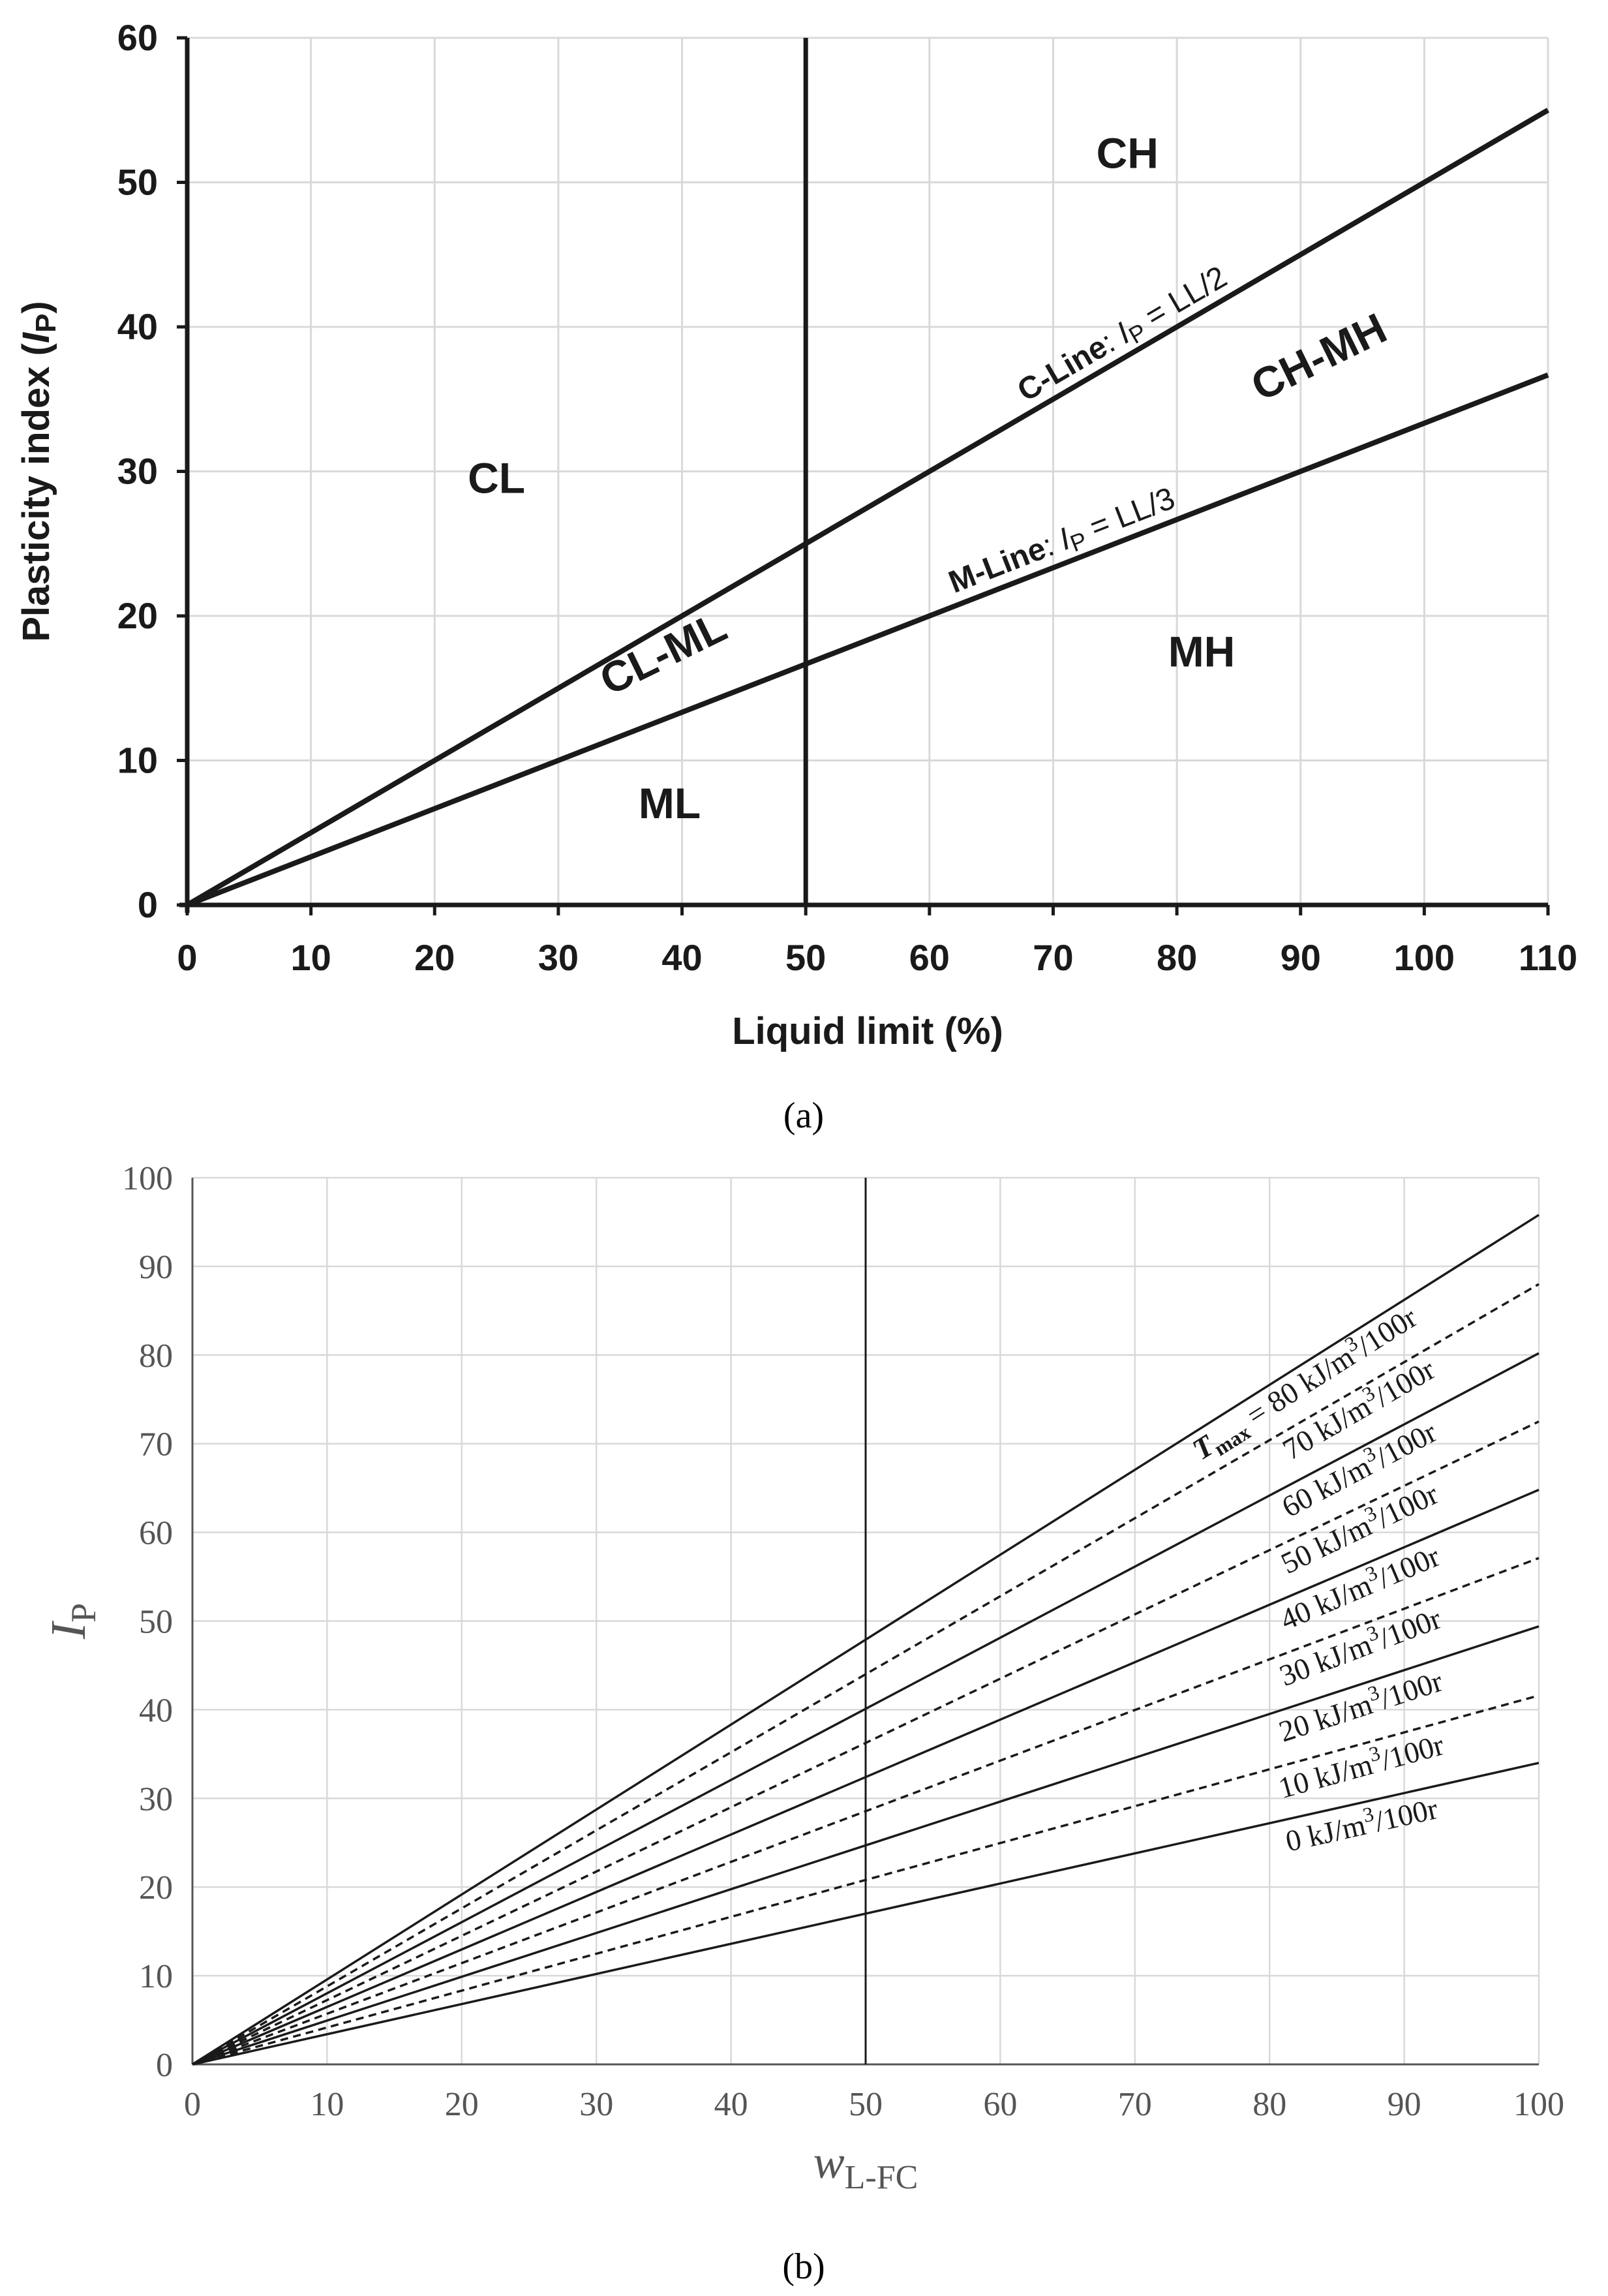 The width and height of the screenshot is (1608, 2296). What do you see at coordinates (663, 653) in the screenshot?
I see `region-label-cl-ml: CL-ML` at bounding box center [663, 653].